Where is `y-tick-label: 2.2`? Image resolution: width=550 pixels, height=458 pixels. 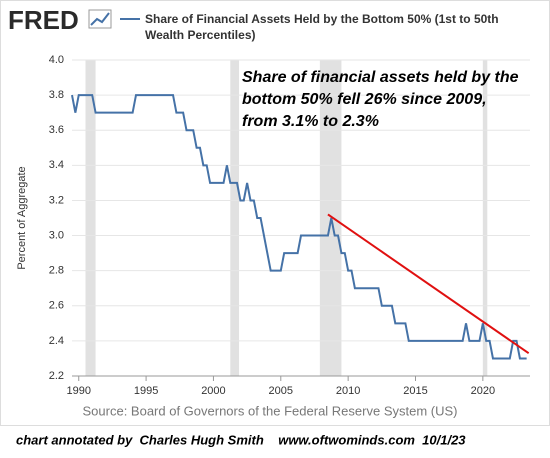 y-tick-label: 2.2 is located at coordinates (56, 376).